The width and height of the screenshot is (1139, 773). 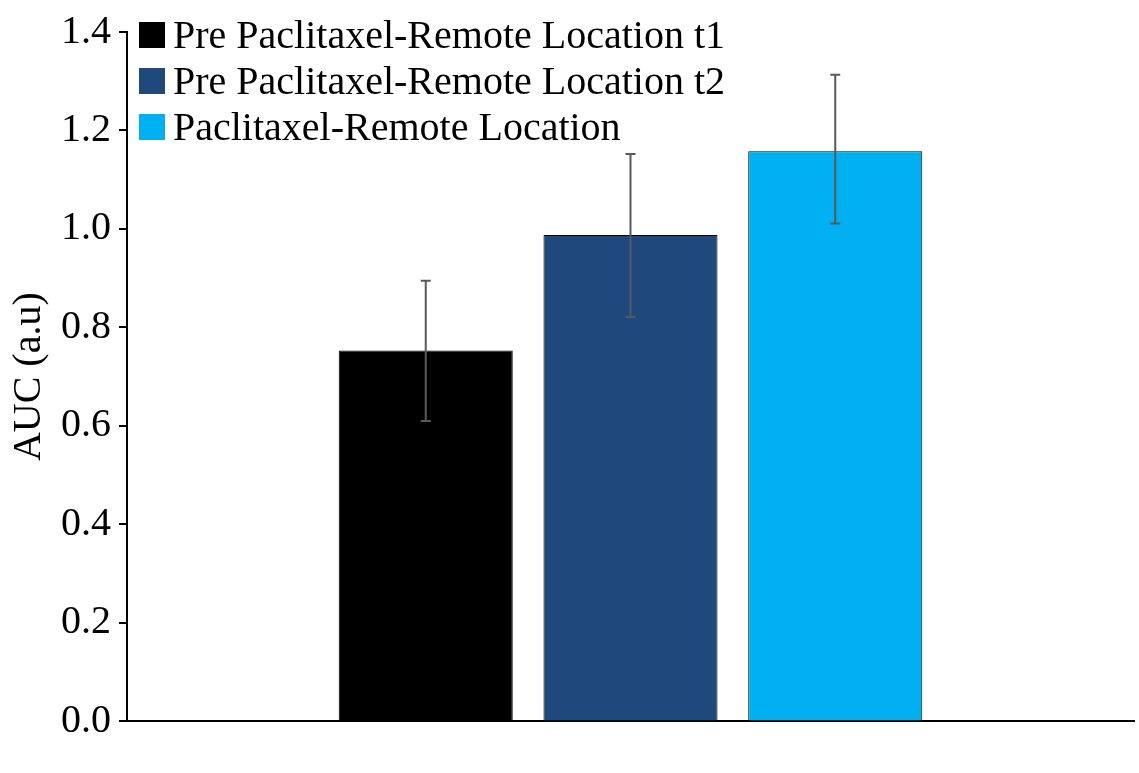 What do you see at coordinates (86, 620) in the screenshot?
I see `y-tick-label: 0.2` at bounding box center [86, 620].